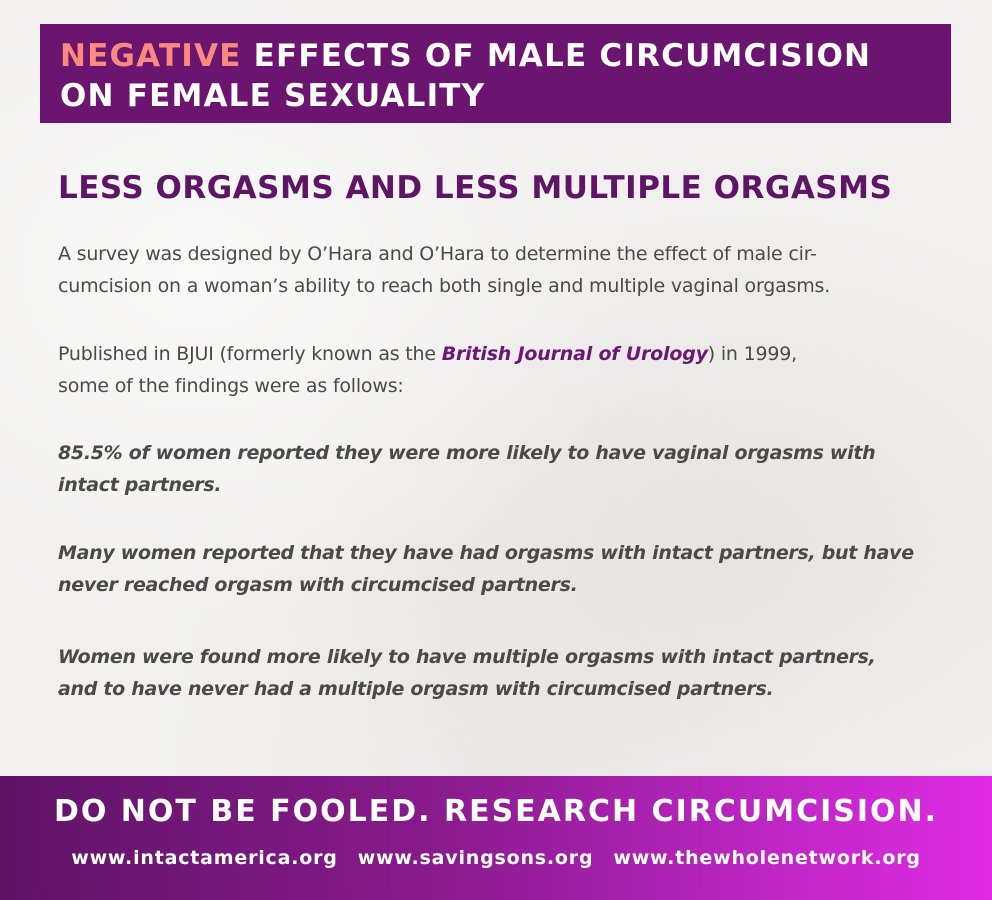 Image resolution: width=992 pixels, height=900 pixels. What do you see at coordinates (140, 485) in the screenshot?
I see `finding-1-line-2: intact partners.` at bounding box center [140, 485].